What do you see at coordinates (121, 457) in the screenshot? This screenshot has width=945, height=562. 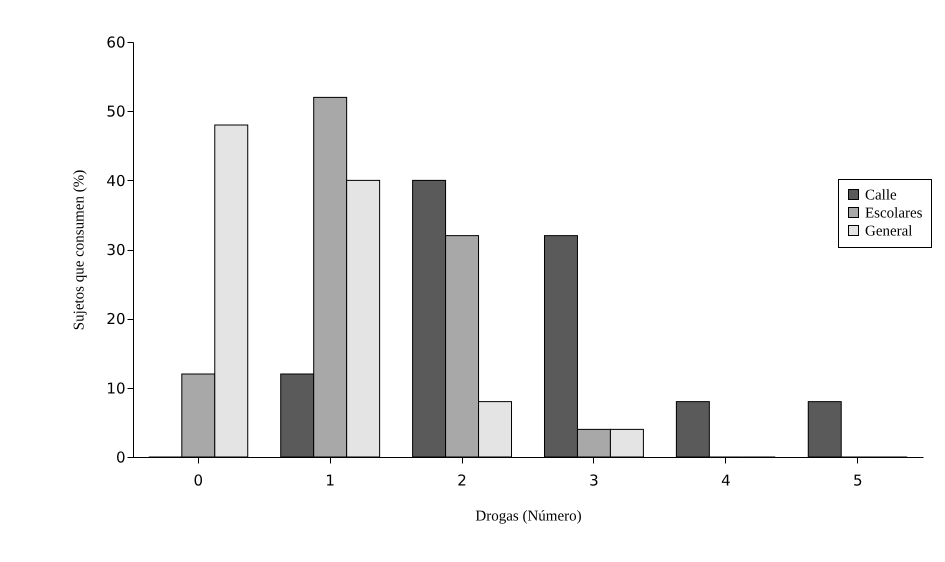 I see `y-tick-label: 0` at bounding box center [121, 457].